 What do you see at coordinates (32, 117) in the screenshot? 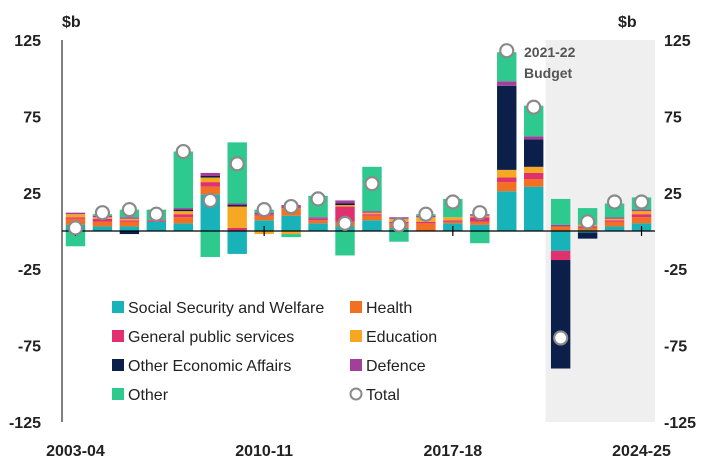
I see `y-tick-left-75: 75` at bounding box center [32, 117].